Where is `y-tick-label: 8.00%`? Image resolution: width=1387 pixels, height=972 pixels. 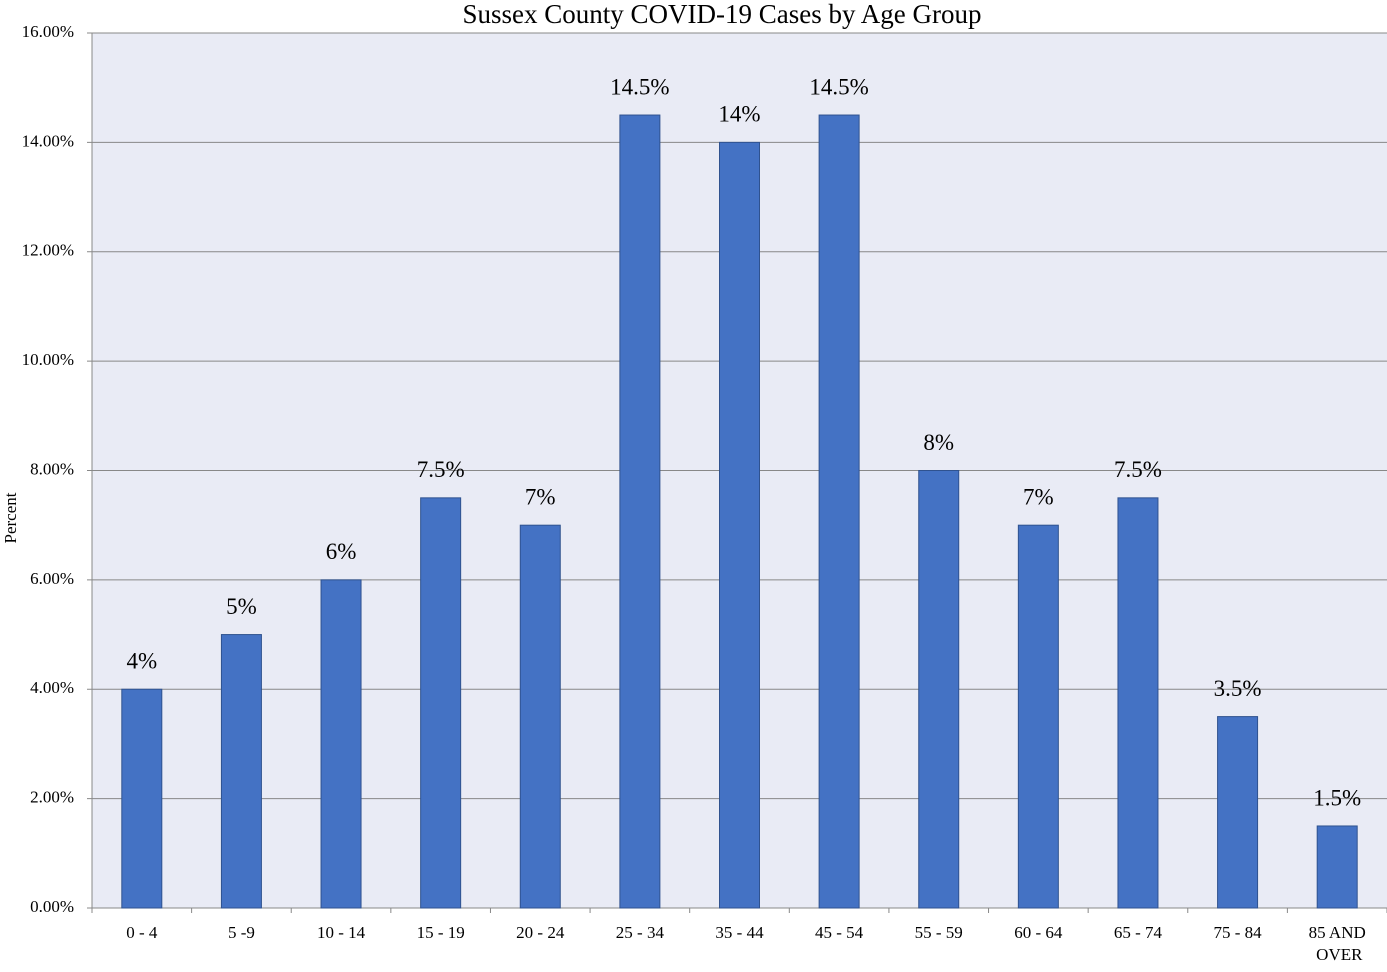
y-tick-label: 8.00% is located at coordinates (52, 468).